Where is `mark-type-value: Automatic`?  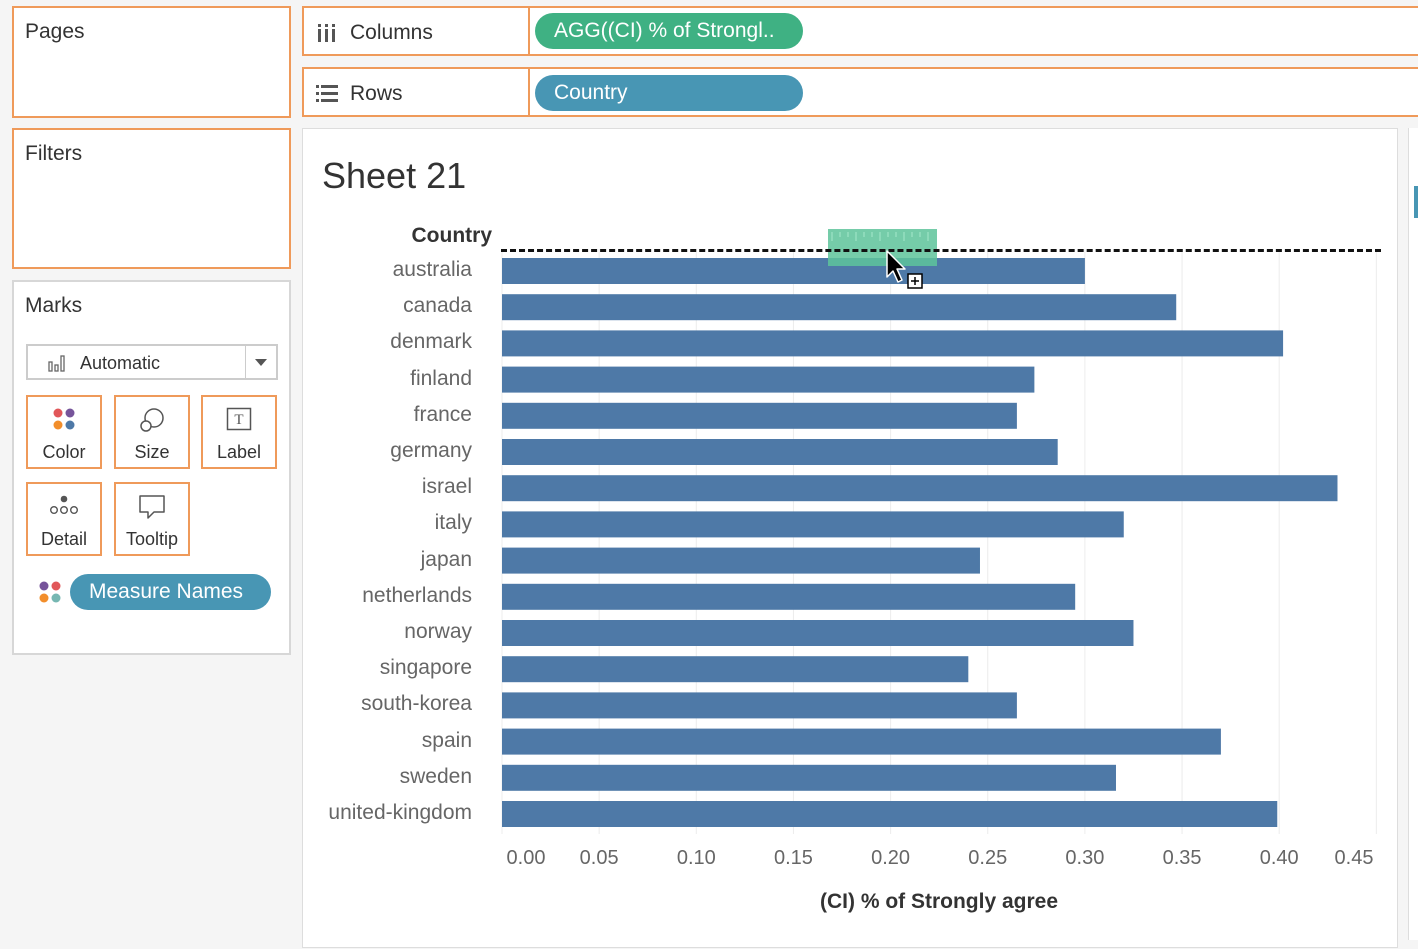
mark-type-value: Automatic is located at coordinates (120, 363).